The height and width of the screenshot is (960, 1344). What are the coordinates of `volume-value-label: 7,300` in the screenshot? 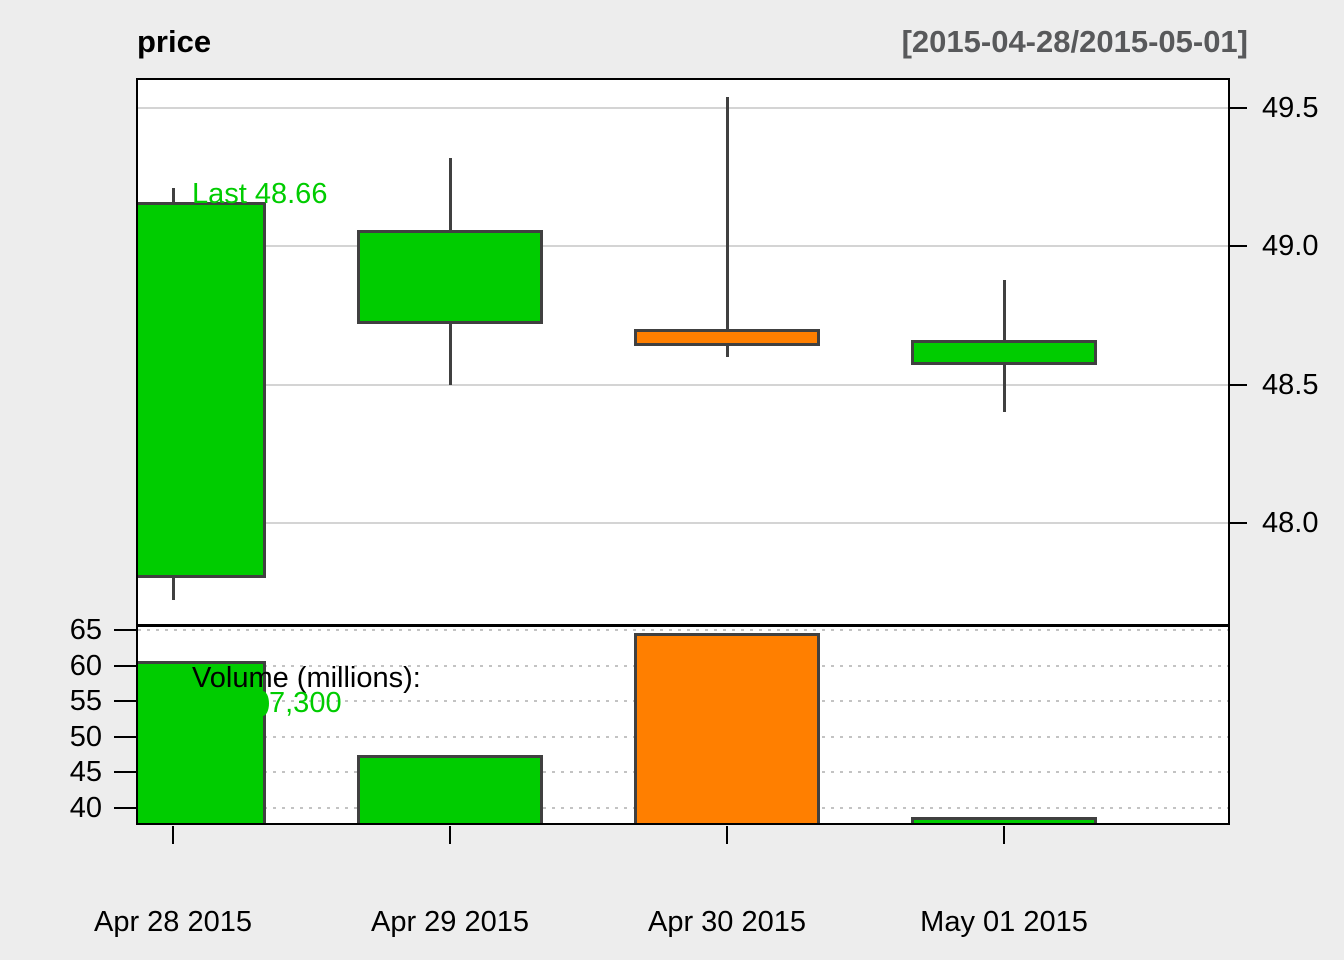 It's located at (305, 703).